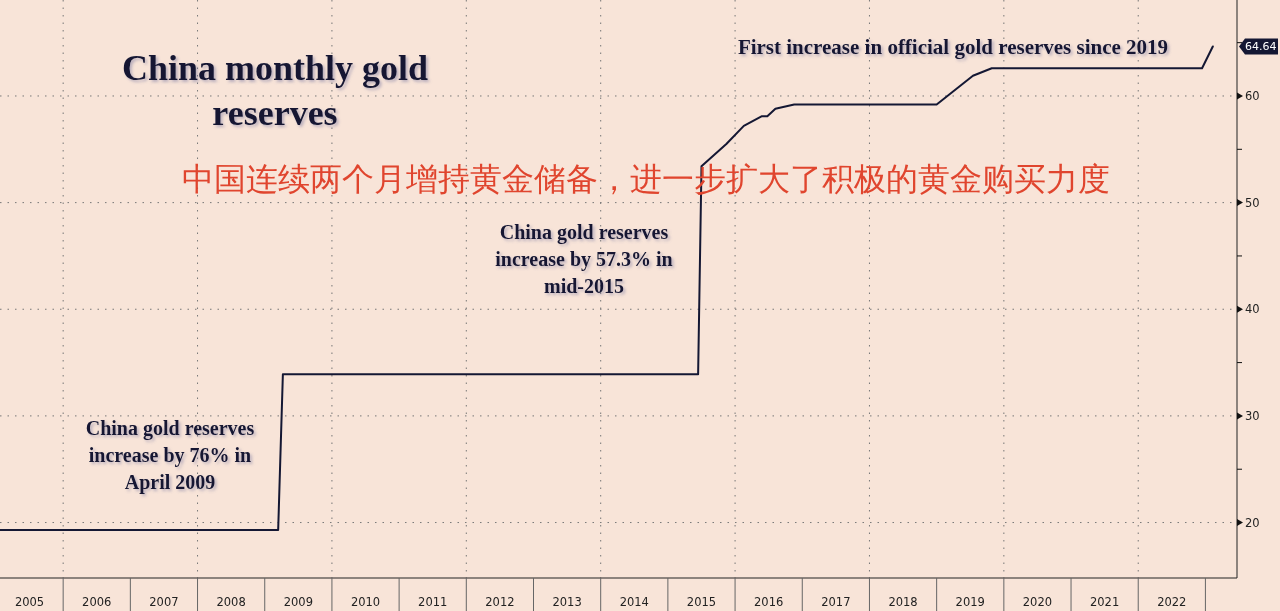 Image resolution: width=1280 pixels, height=611 pixels. What do you see at coordinates (1261, 47) in the screenshot?
I see `text: 64.64` at bounding box center [1261, 47].